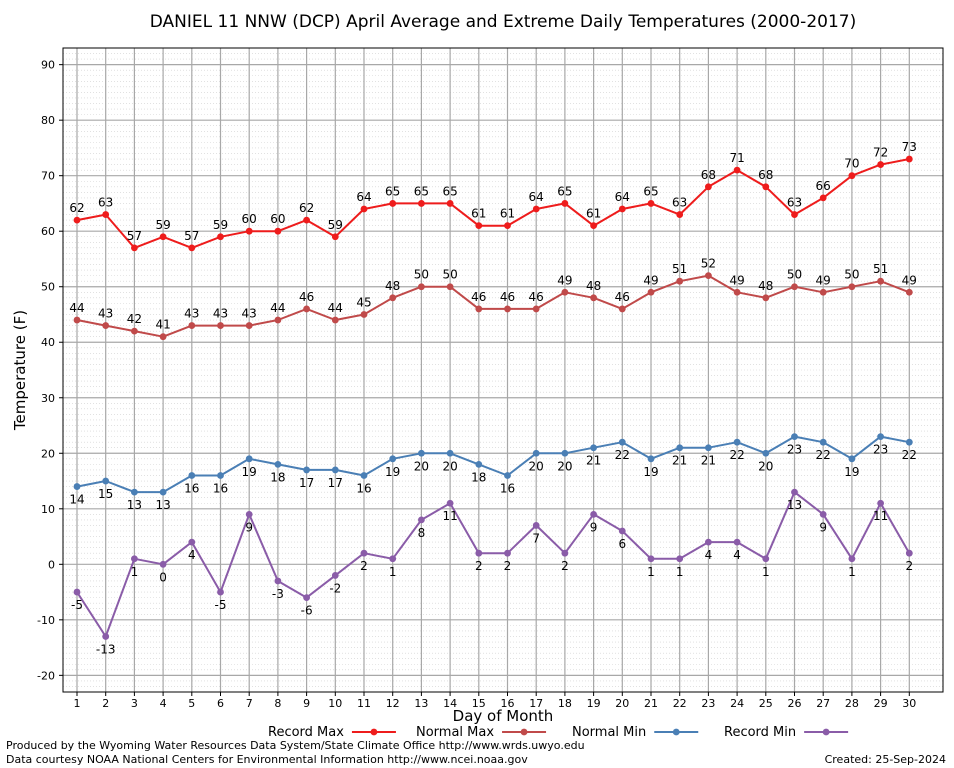  Describe the element at coordinates (479, 703) in the screenshot. I see `x-tick-label: 15` at that location.